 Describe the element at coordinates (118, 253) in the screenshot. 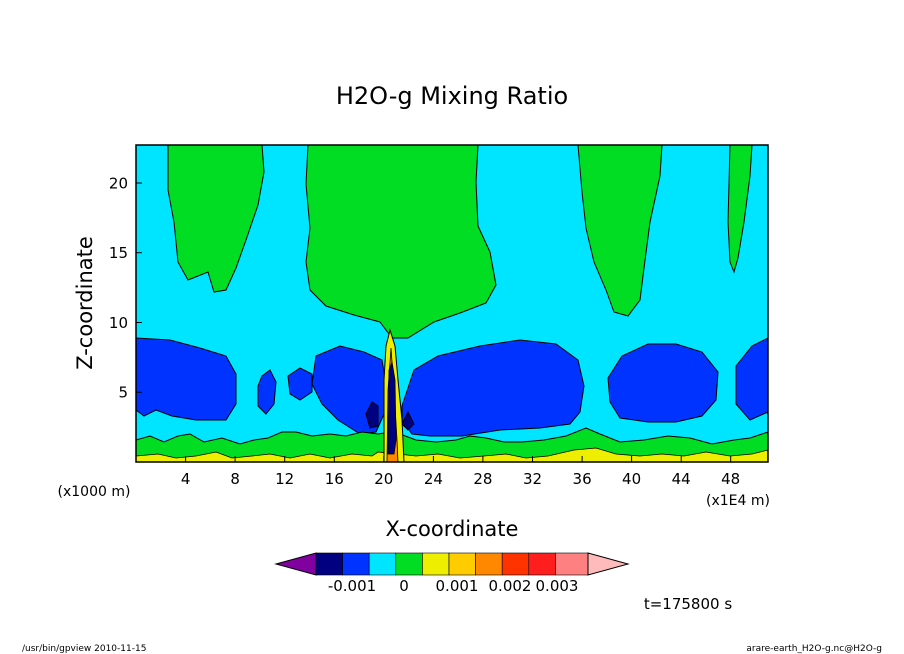

I see `y-tick-label: 15` at that location.